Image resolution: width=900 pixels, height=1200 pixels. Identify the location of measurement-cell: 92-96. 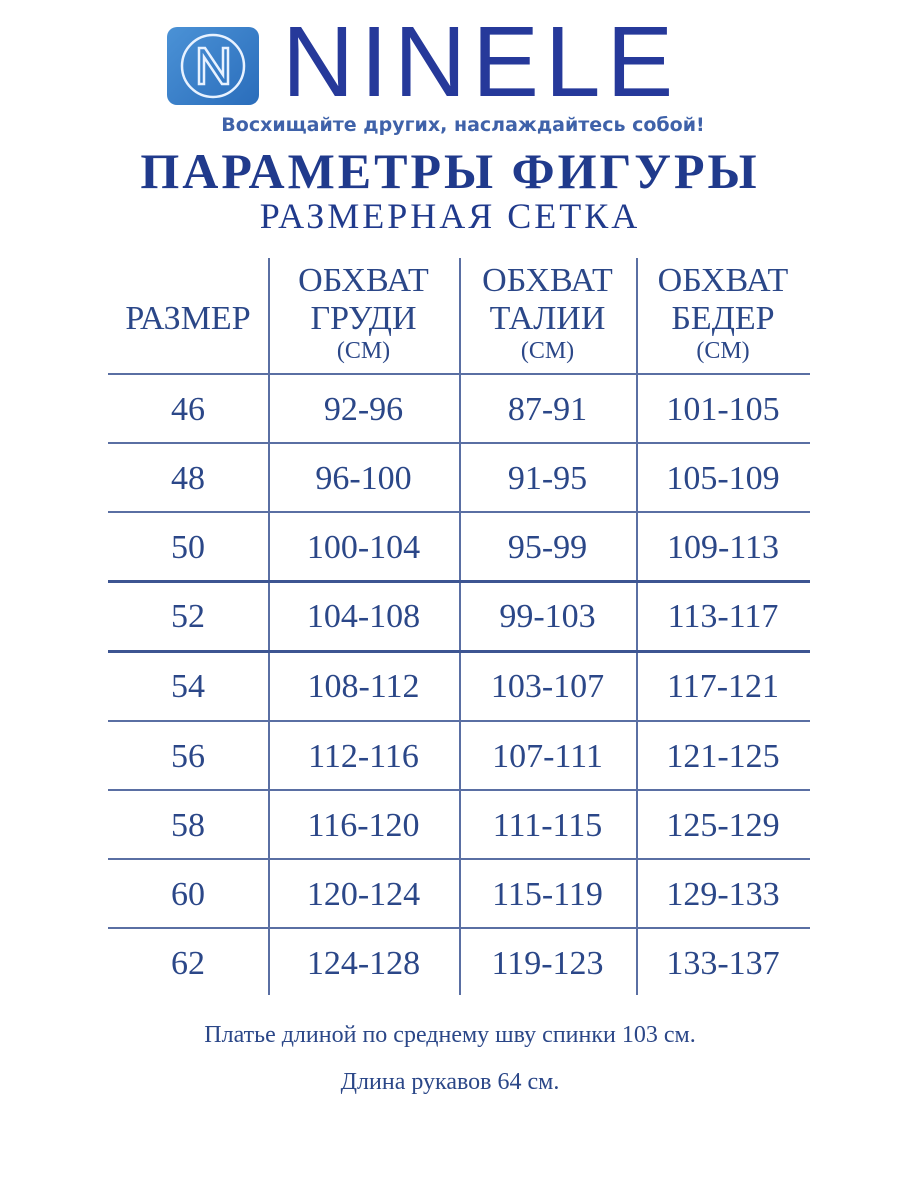
(363, 409).